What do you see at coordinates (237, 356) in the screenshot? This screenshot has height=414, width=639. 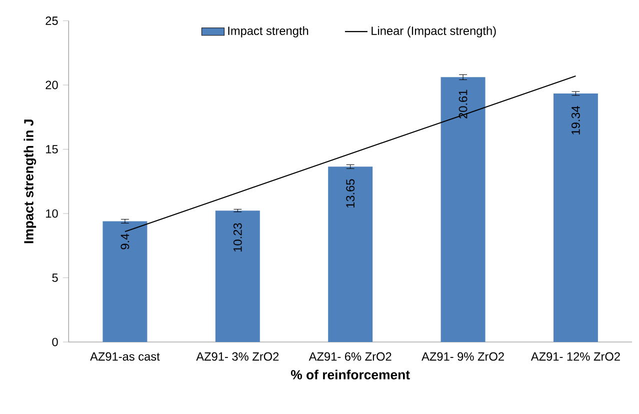 I see `x-tick-label: AZ91- 3% ZrO2` at bounding box center [237, 356].